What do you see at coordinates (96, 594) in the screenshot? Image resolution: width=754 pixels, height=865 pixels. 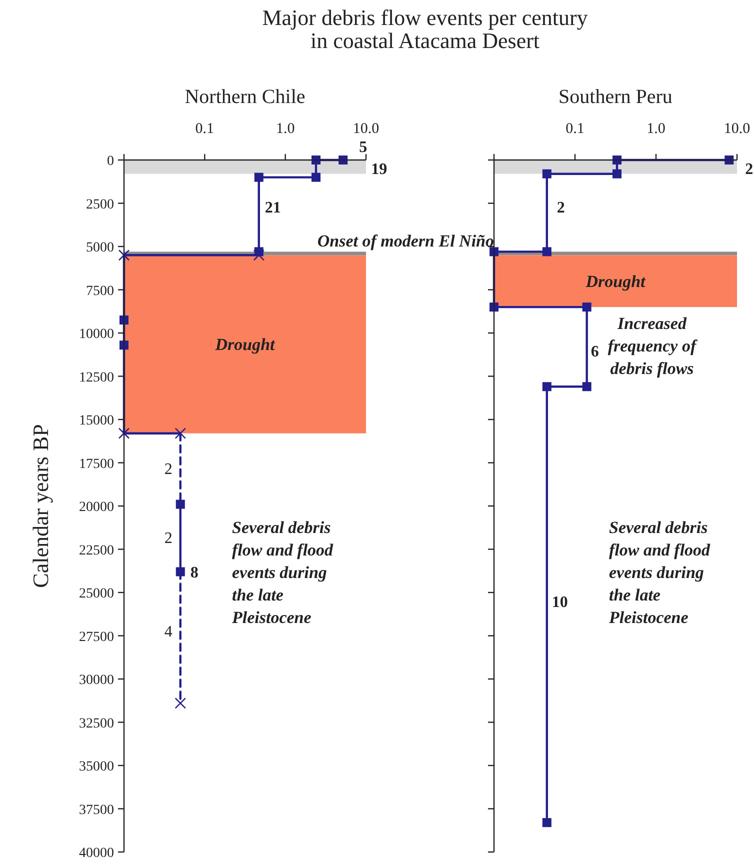 I see `y-tick-label: 25000` at bounding box center [96, 594].